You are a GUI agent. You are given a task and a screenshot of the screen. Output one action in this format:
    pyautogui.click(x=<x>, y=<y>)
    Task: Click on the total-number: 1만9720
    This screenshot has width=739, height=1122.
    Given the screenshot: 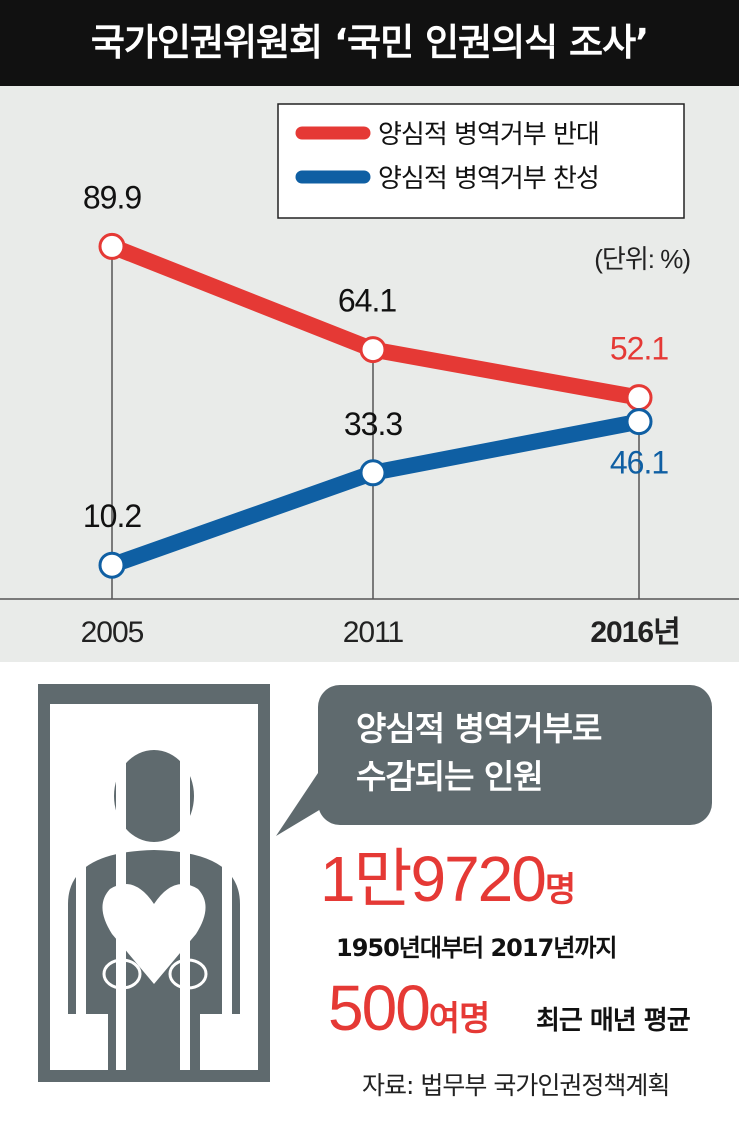 What is the action you would take?
    pyautogui.click(x=433, y=879)
    